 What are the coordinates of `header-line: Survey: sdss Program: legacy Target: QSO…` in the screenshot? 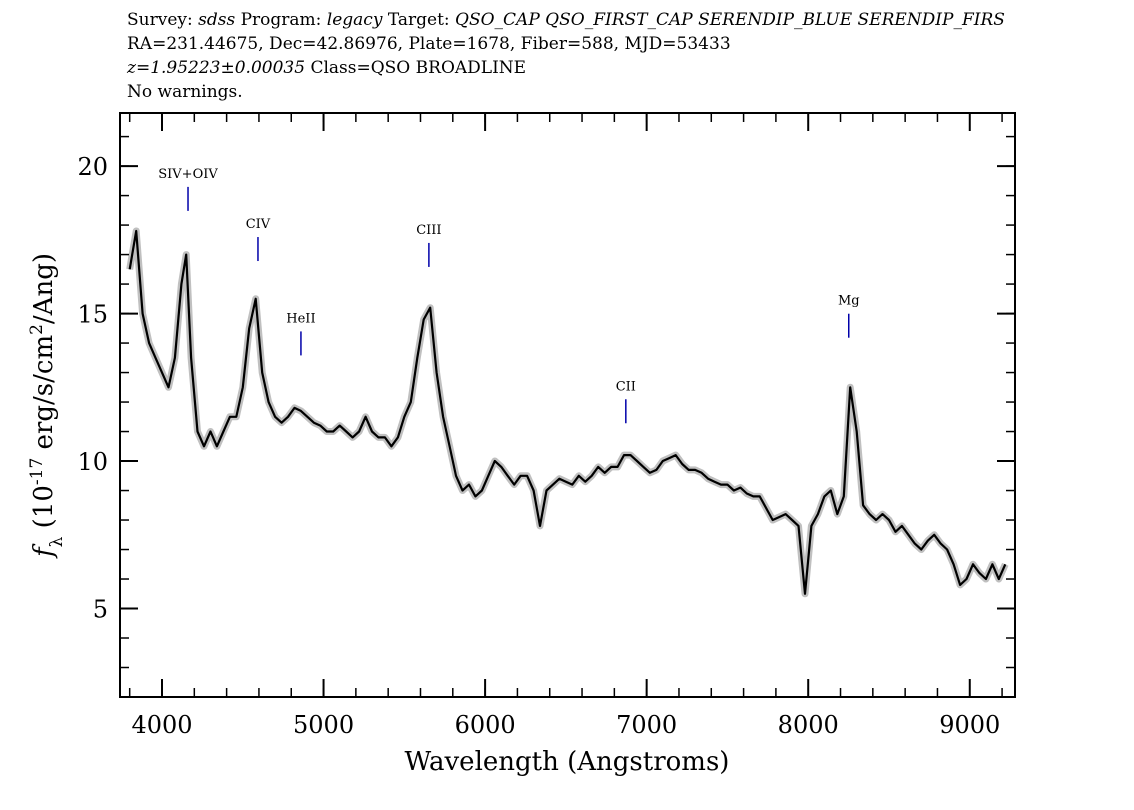 It's located at (566, 20).